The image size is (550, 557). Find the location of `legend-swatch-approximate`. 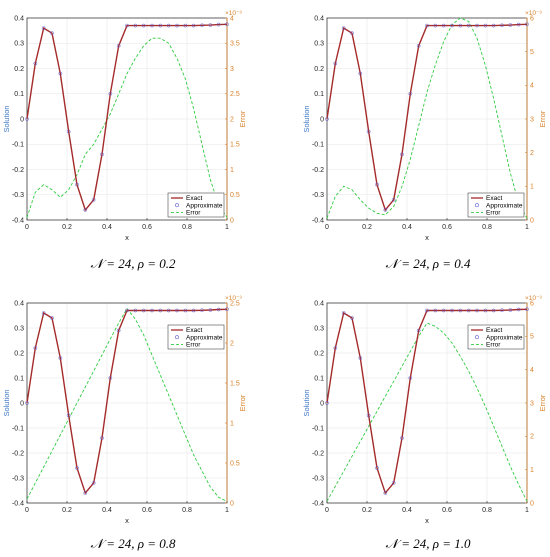

legend-swatch-approximate is located at coordinates (477, 205).